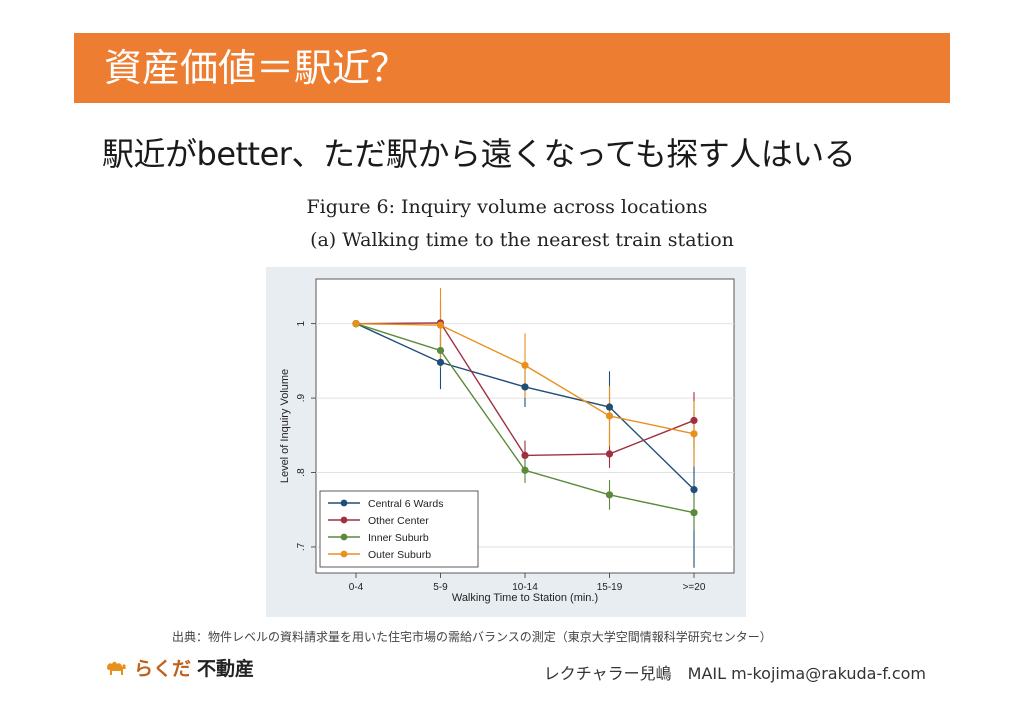 The height and width of the screenshot is (724, 1024). What do you see at coordinates (301, 472) in the screenshot?
I see `y-tick-label: .8` at bounding box center [301, 472].